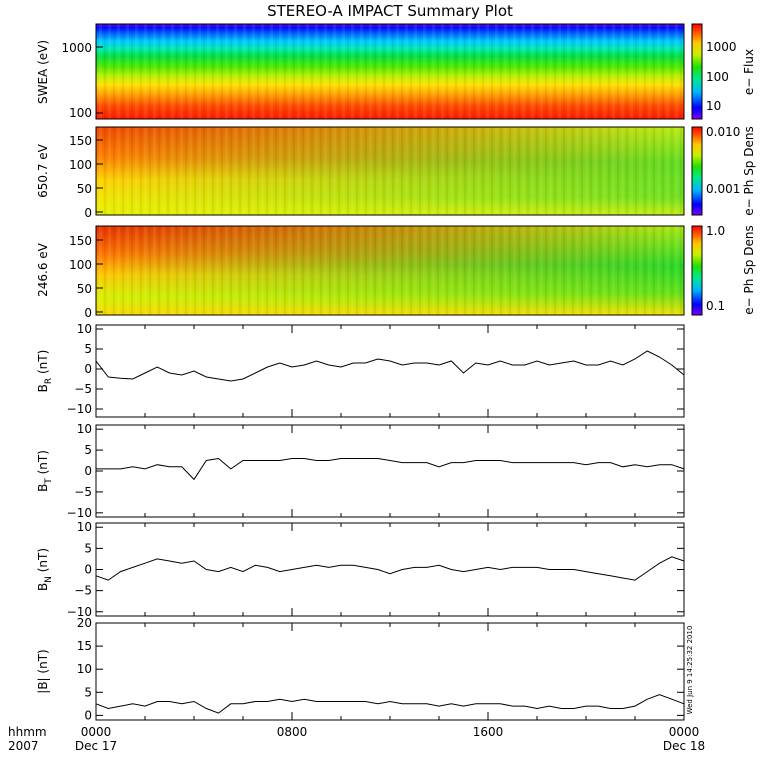 Image resolution: width=780 pixels, height=780 pixels. Describe the element at coordinates (715, 231) in the screenshot. I see `pad-246-colorbar-tick-10: 1.0` at that location.